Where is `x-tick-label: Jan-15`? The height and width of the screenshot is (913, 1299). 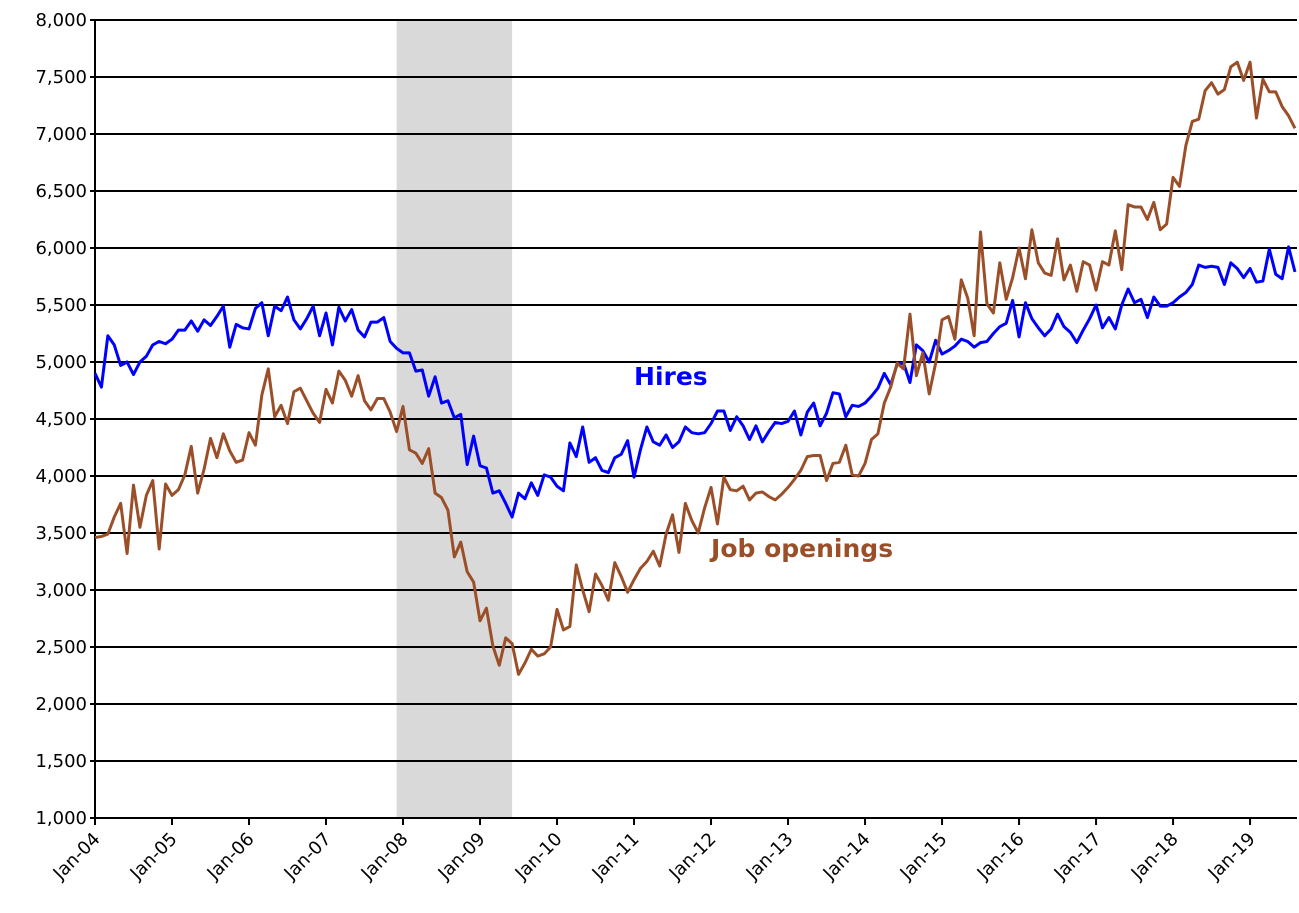 x-tick-label: Jan-15 is located at coordinates (924, 857).